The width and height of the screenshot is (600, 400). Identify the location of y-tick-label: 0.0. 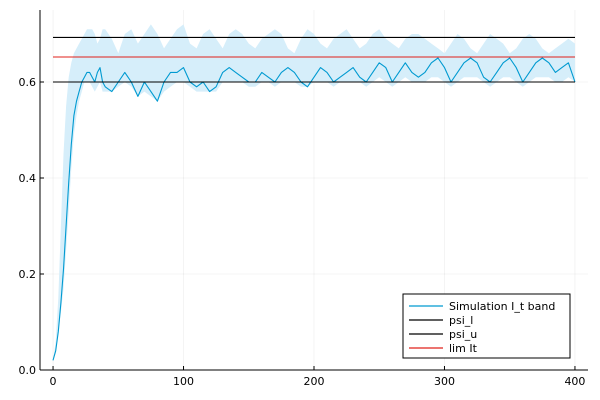
(28, 370).